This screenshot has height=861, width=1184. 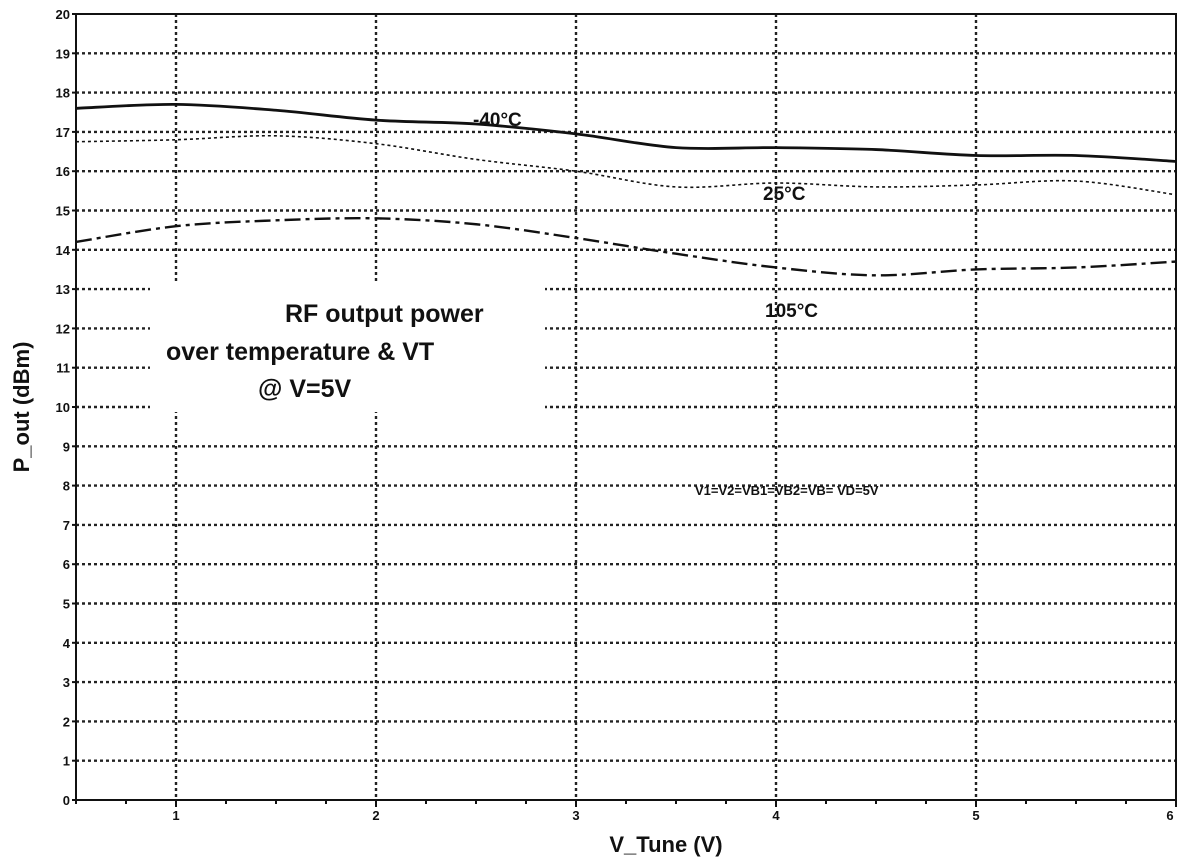 I want to click on y-tick-label: 2, so click(x=66, y=721).